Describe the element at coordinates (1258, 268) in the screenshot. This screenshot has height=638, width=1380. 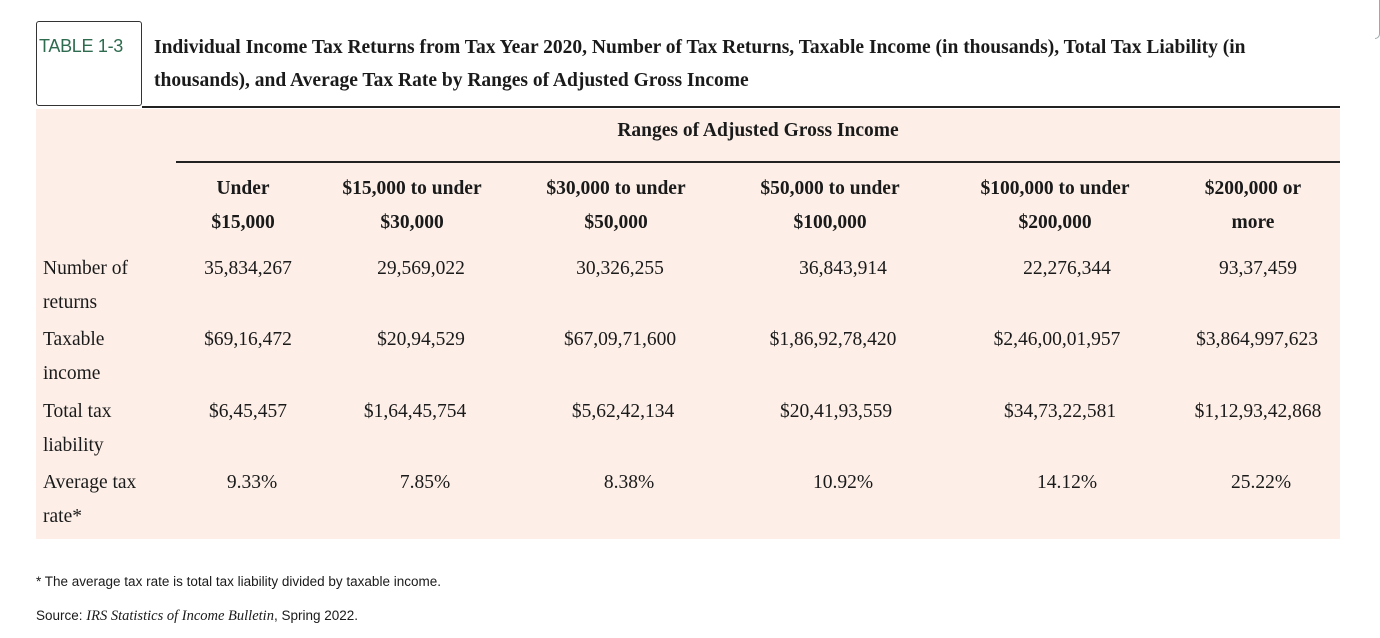
I see `table-cell: 93,37,459` at that location.